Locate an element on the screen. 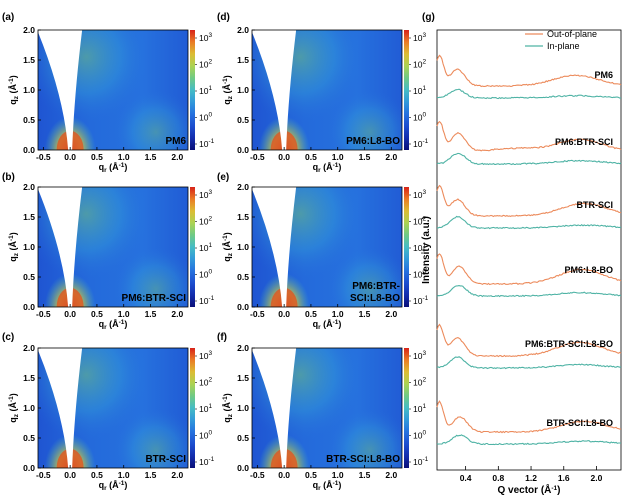  sample-label: PM6:BTR-SCI is located at coordinates (584, 142).